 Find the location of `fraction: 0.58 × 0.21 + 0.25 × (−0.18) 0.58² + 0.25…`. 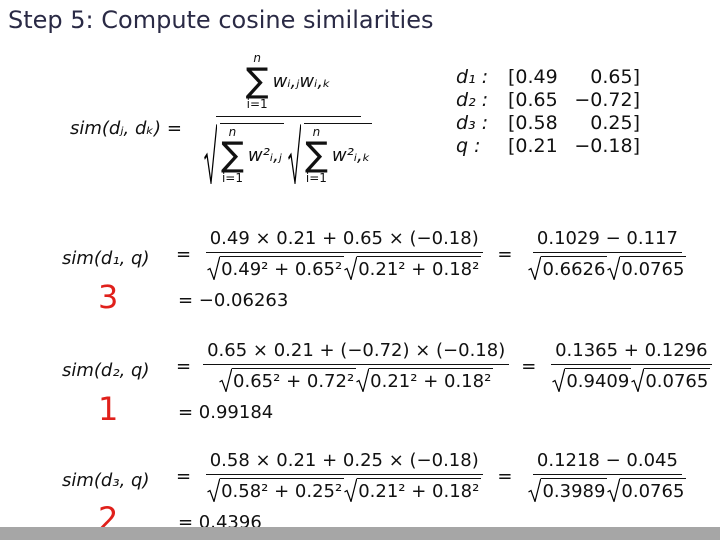

fraction: 0.58 × 0.21 + 0.25 × (−0.18) 0.58² + 0.25… is located at coordinates (344, 476).